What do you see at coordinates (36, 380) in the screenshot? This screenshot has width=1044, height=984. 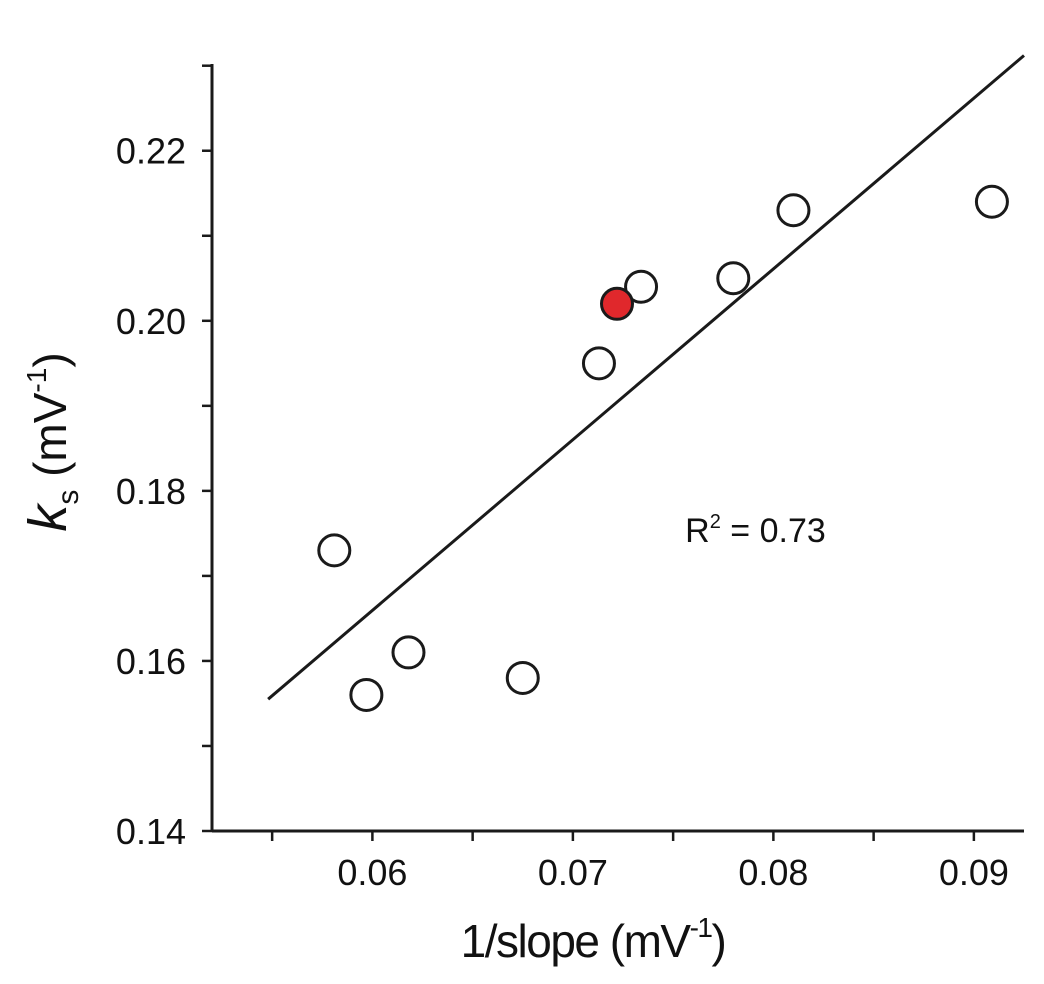 I see `y-axis-title-sup: -1` at bounding box center [36, 380].